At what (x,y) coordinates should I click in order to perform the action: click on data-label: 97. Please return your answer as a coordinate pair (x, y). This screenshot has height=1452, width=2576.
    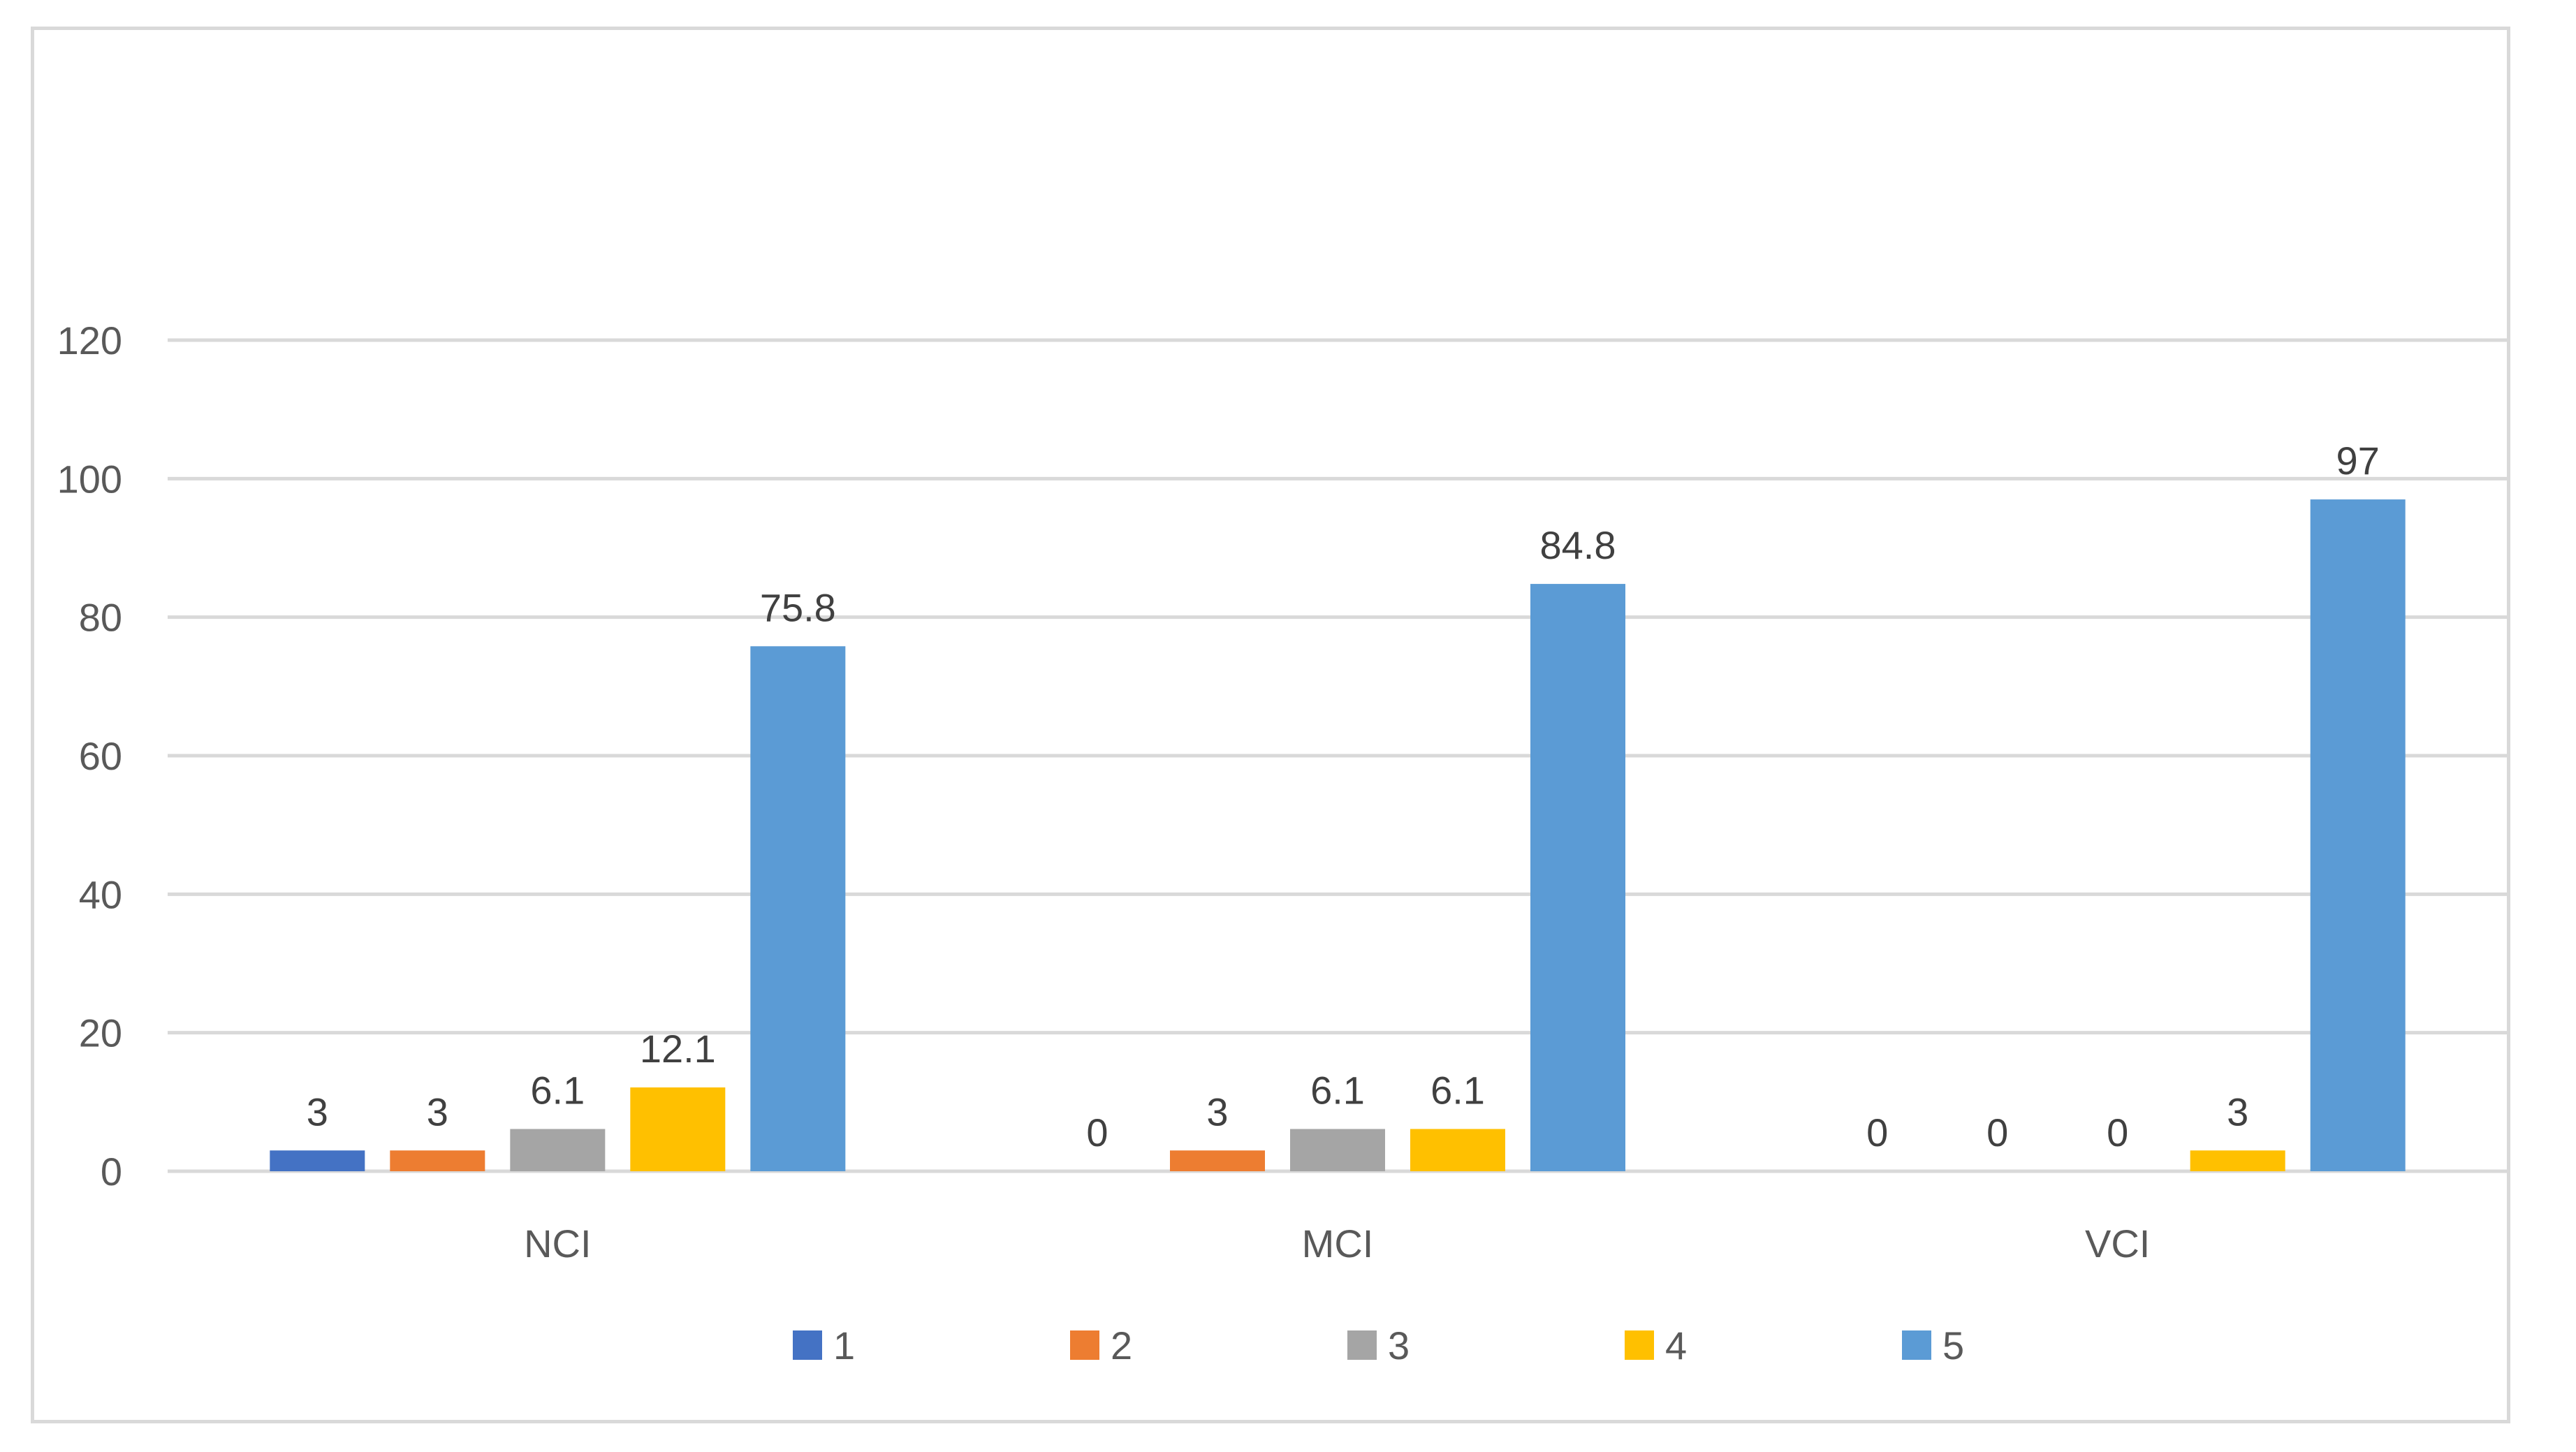
    Looking at the image, I should click on (2358, 461).